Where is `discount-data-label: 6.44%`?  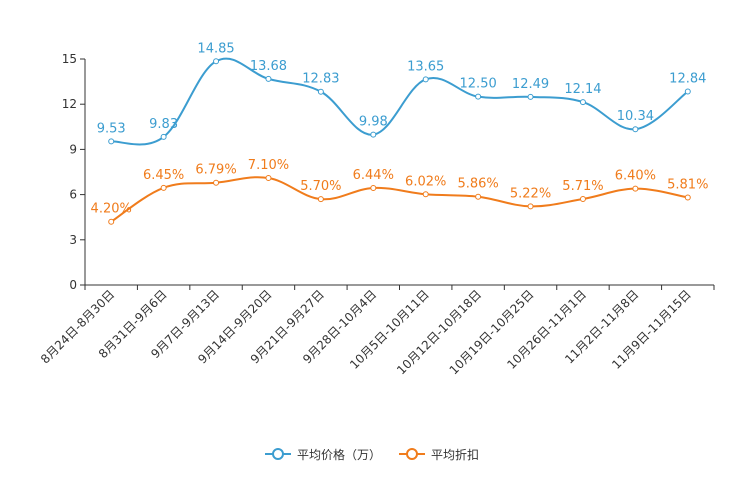 discount-data-label: 6.44% is located at coordinates (373, 175).